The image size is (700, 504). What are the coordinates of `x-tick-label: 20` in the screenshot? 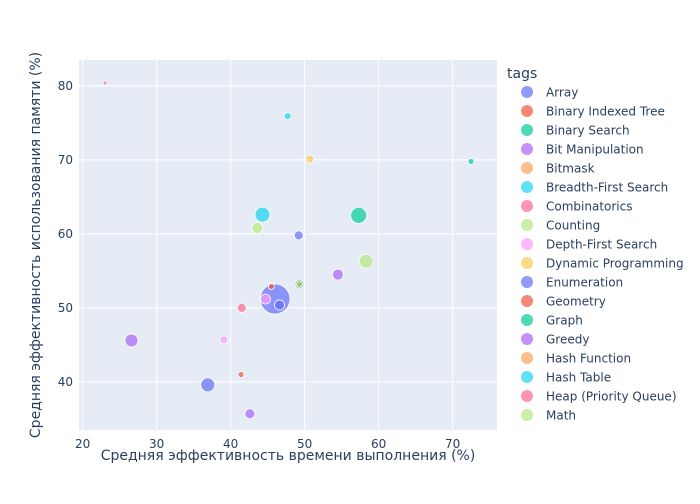 It's located at (82, 444).